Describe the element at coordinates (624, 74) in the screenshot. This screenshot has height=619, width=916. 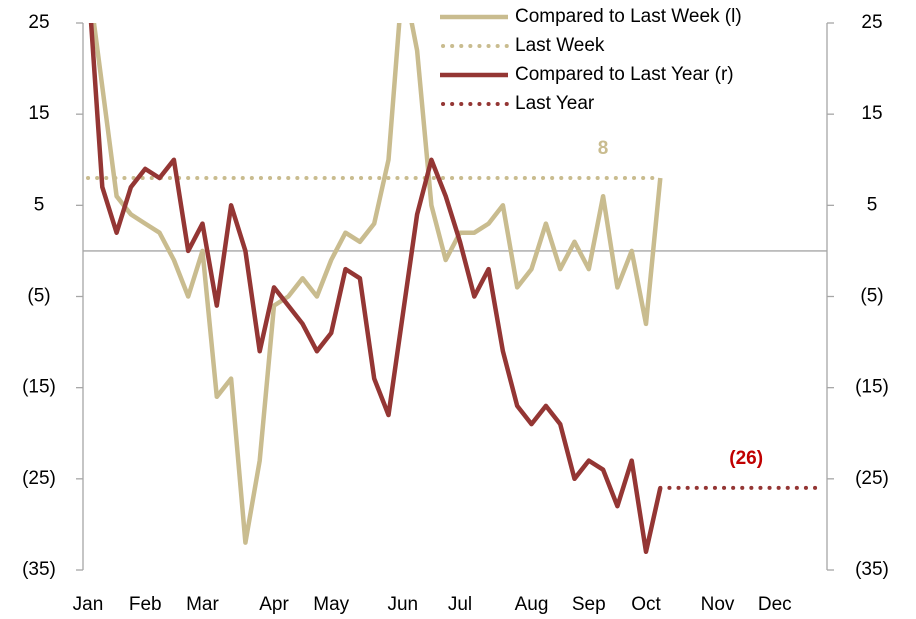
I see `legend-label: Compared to Last Year (r)` at that location.